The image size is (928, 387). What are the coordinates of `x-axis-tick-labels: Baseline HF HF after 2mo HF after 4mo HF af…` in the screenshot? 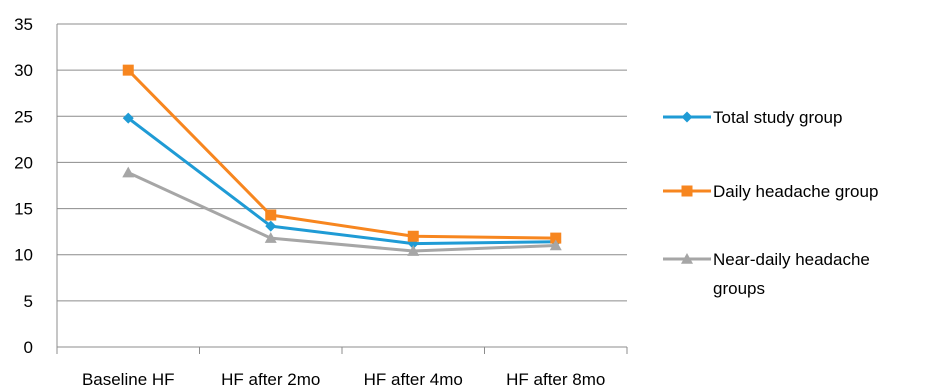 It's located at (343, 378).